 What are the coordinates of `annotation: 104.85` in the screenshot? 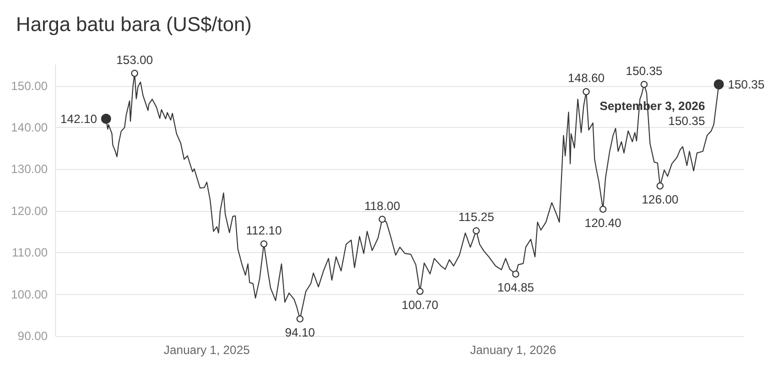 It's located at (515, 287).